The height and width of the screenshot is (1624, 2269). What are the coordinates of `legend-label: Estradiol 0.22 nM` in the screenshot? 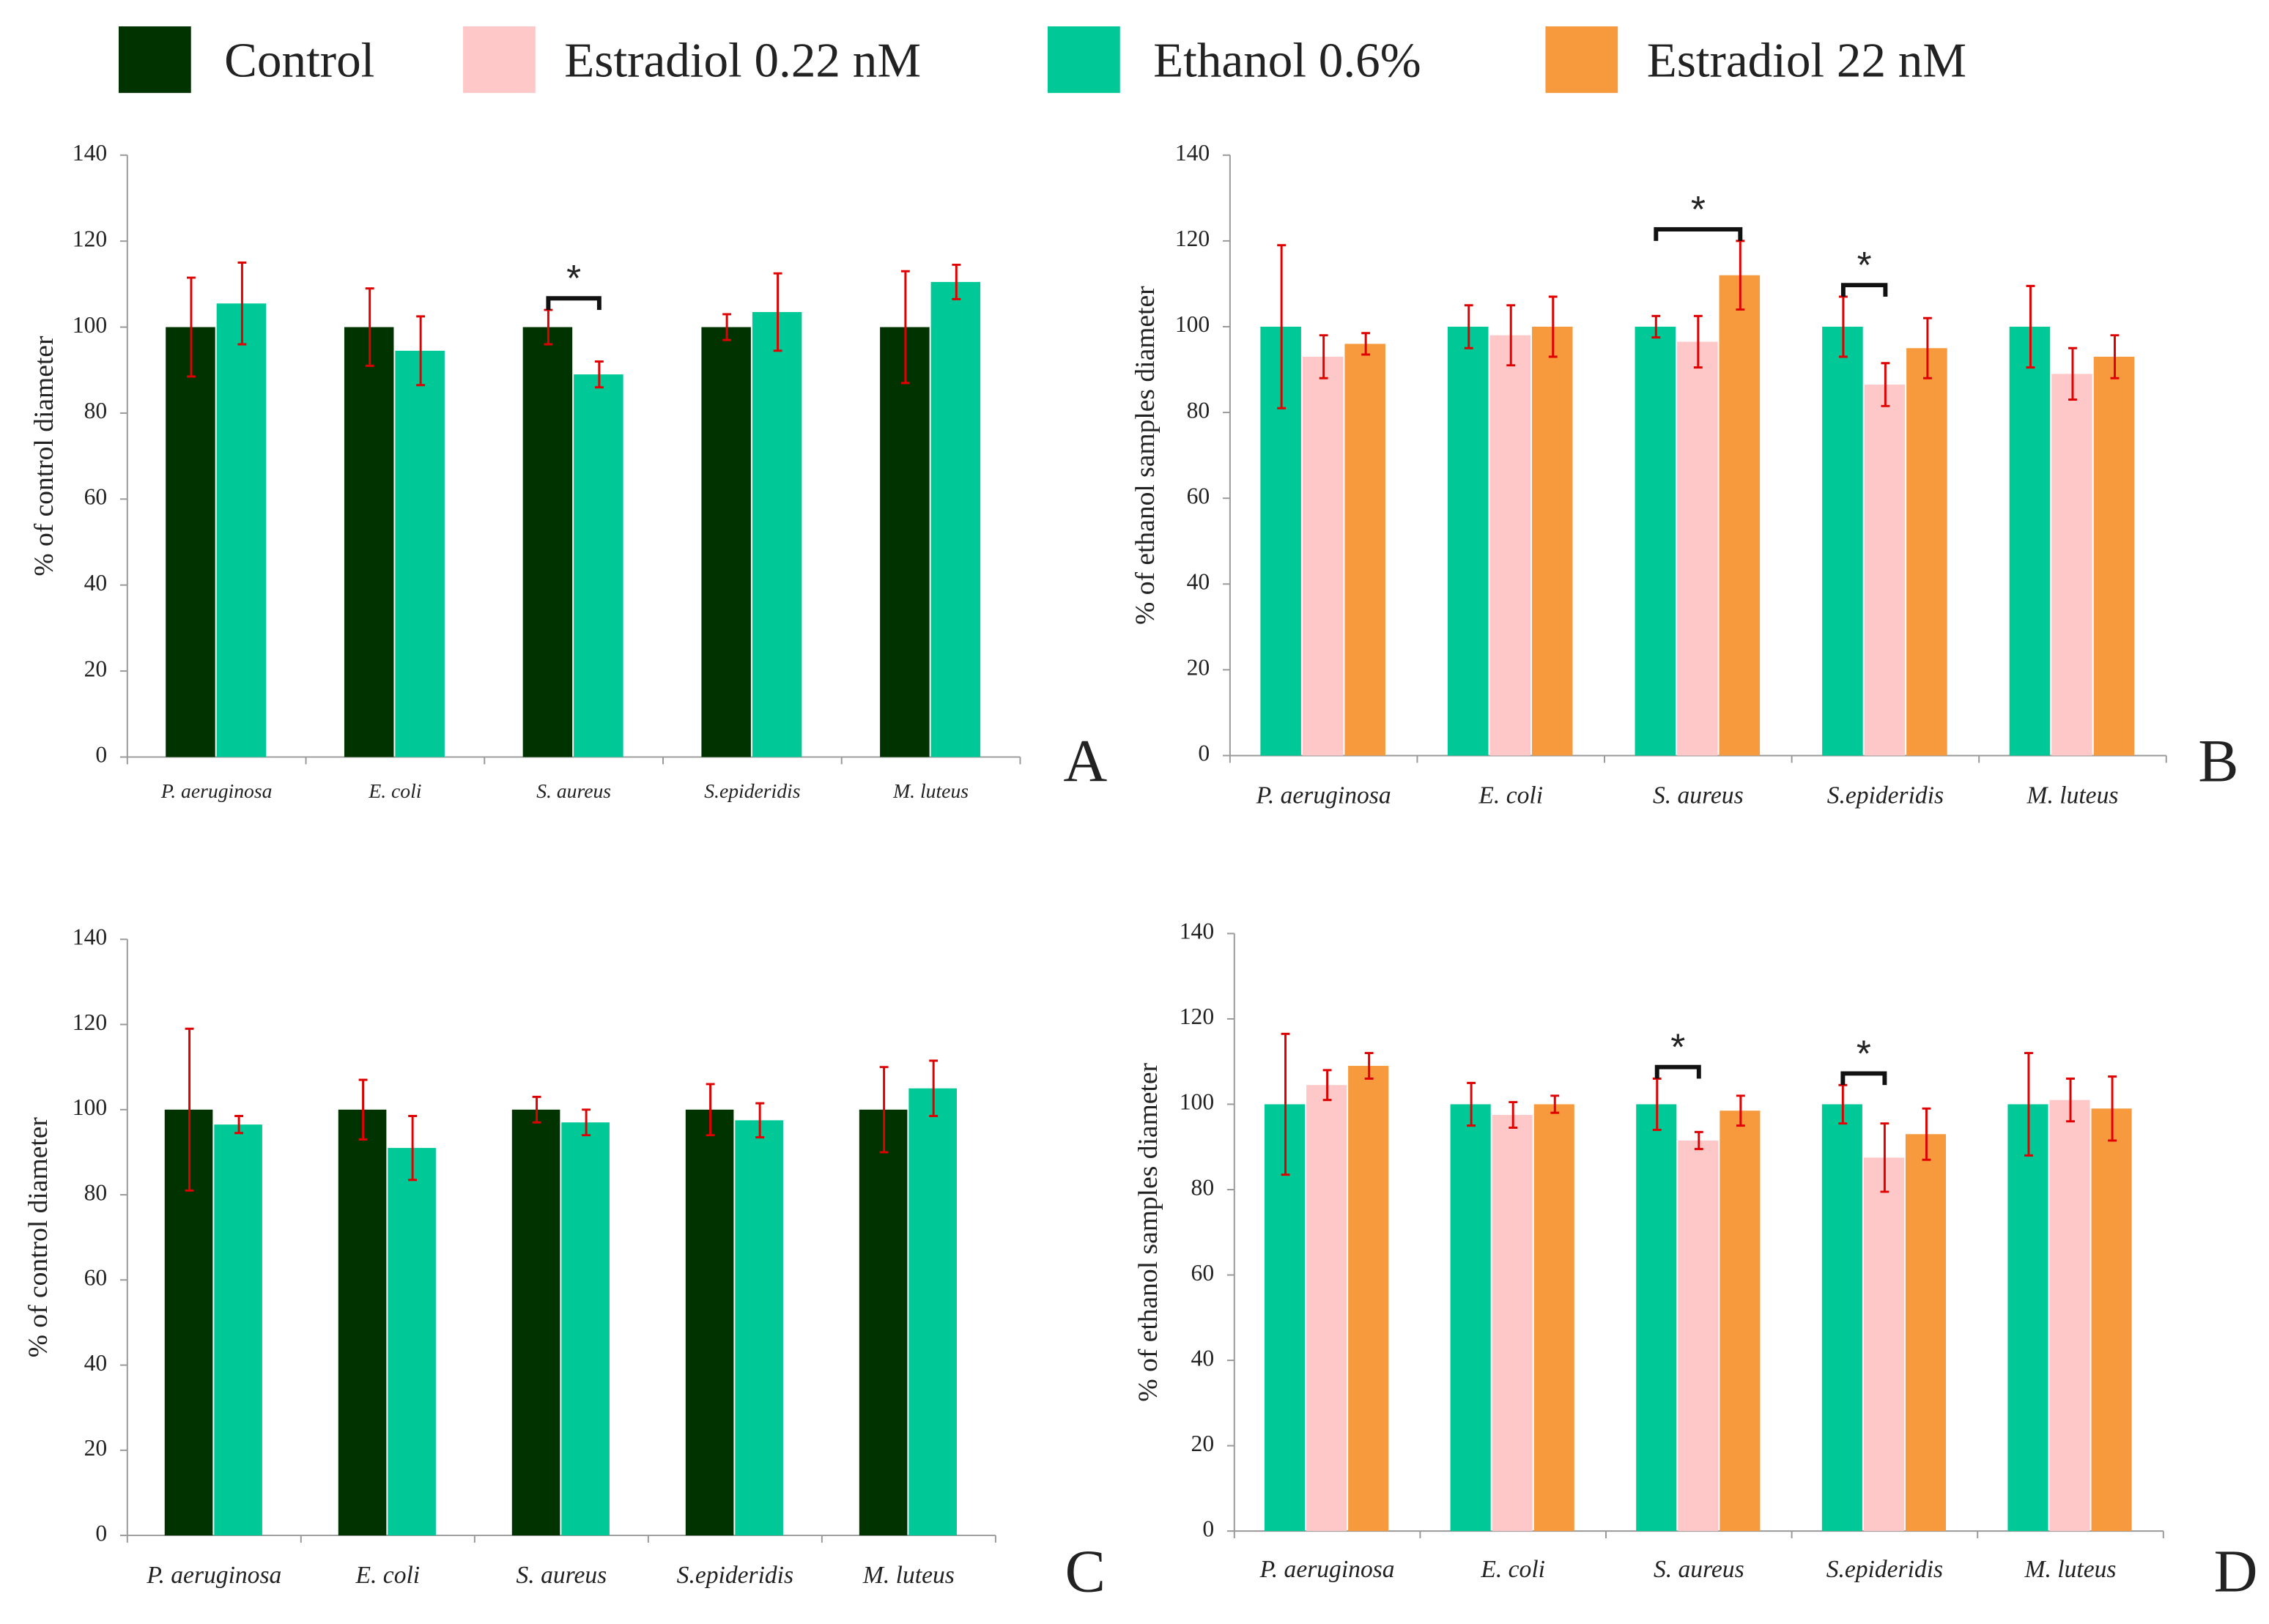 It's located at (742, 60).